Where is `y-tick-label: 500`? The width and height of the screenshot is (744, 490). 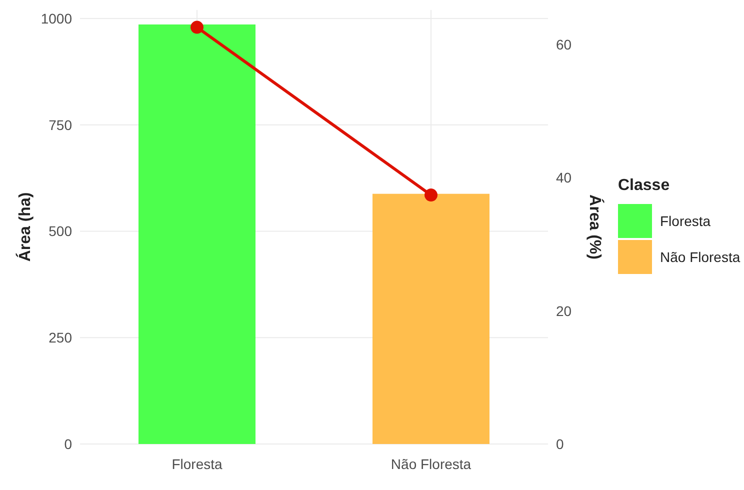 y-tick-label: 500 is located at coordinates (60, 231).